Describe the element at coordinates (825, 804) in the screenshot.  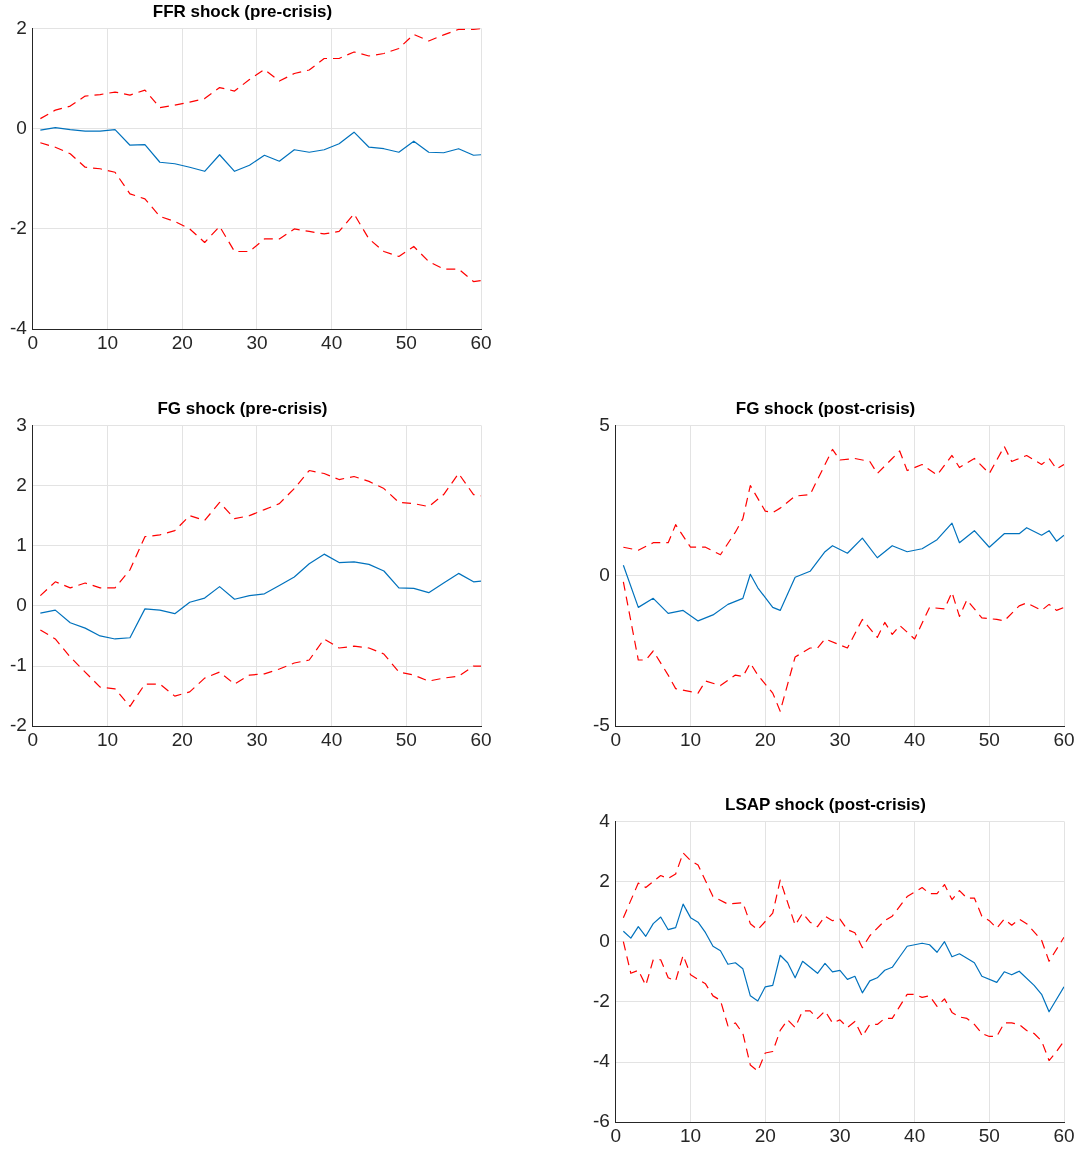
I see `chart-title: LSAP shock (post-crisis)` at that location.